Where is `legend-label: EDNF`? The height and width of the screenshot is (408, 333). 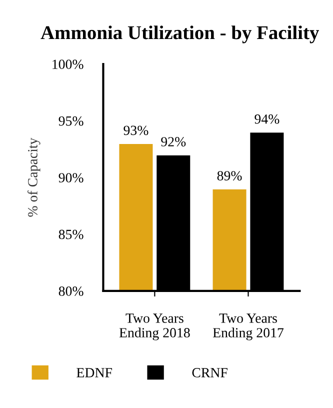 legend-label: EDNF is located at coordinates (94, 373).